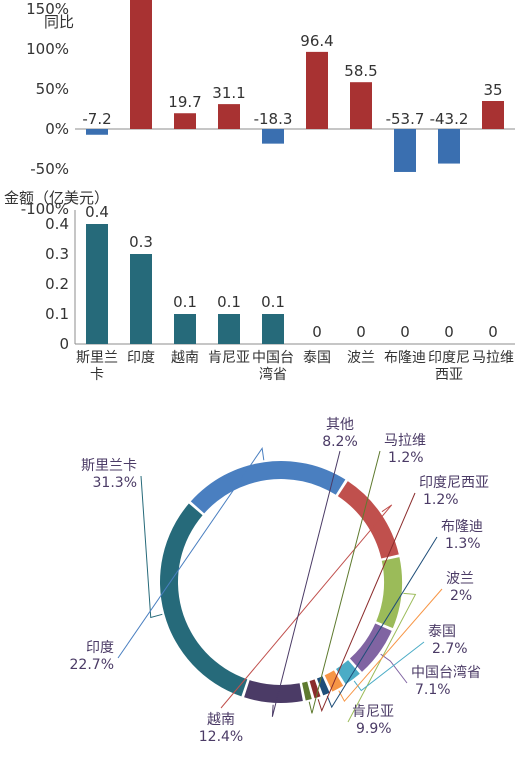 The width and height of the screenshot is (528, 757). Describe the element at coordinates (56, 198) in the screenshot. I see `amount-axis-label: 金额（亿美元）` at that location.